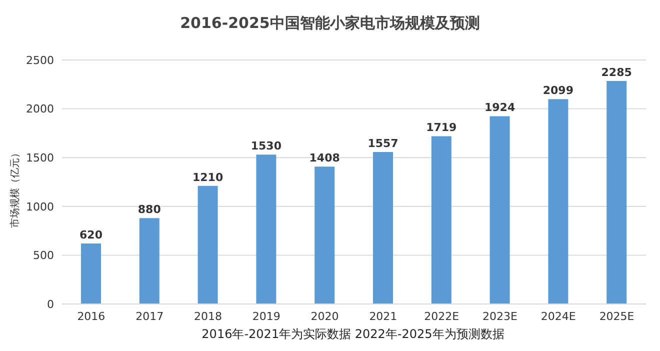  Describe the element at coordinates (150, 316) in the screenshot. I see `x-tick-label: 2017` at that location.